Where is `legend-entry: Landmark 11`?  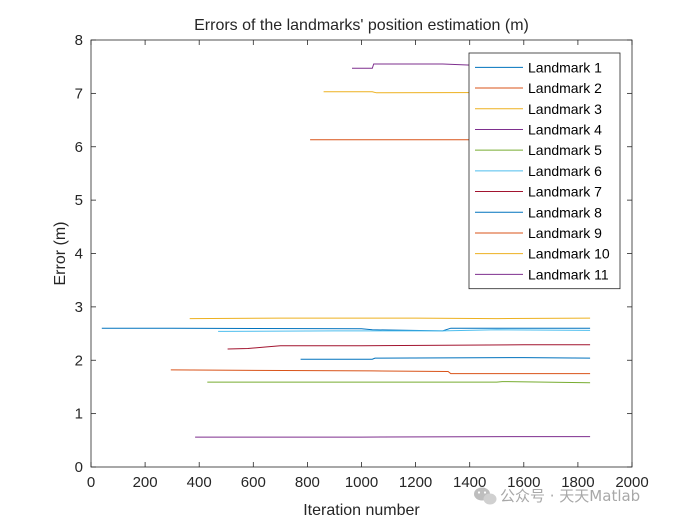
legend-entry: Landmark 11 is located at coordinates (568, 274).